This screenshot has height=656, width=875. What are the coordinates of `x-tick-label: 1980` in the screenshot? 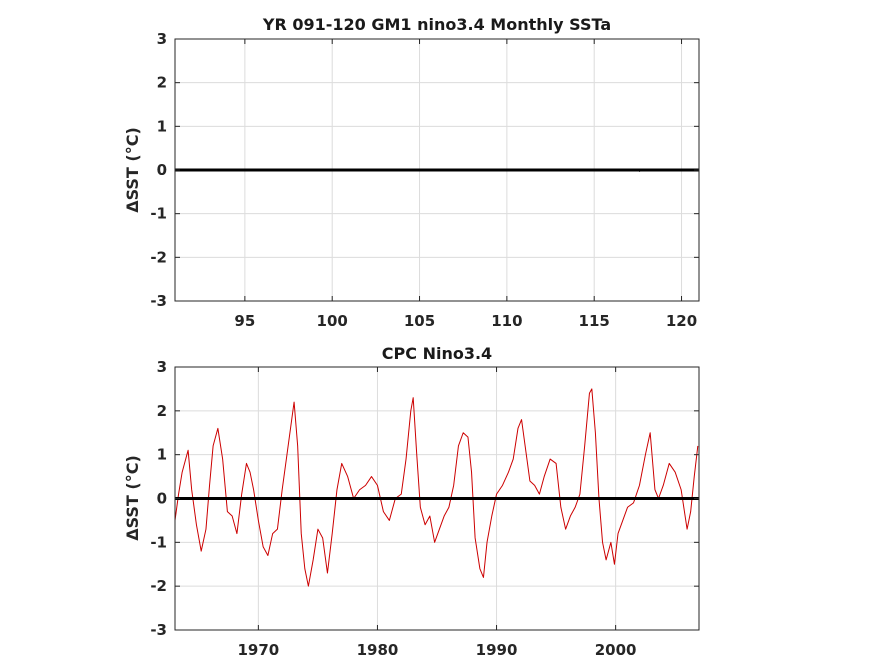 It's located at (378, 648).